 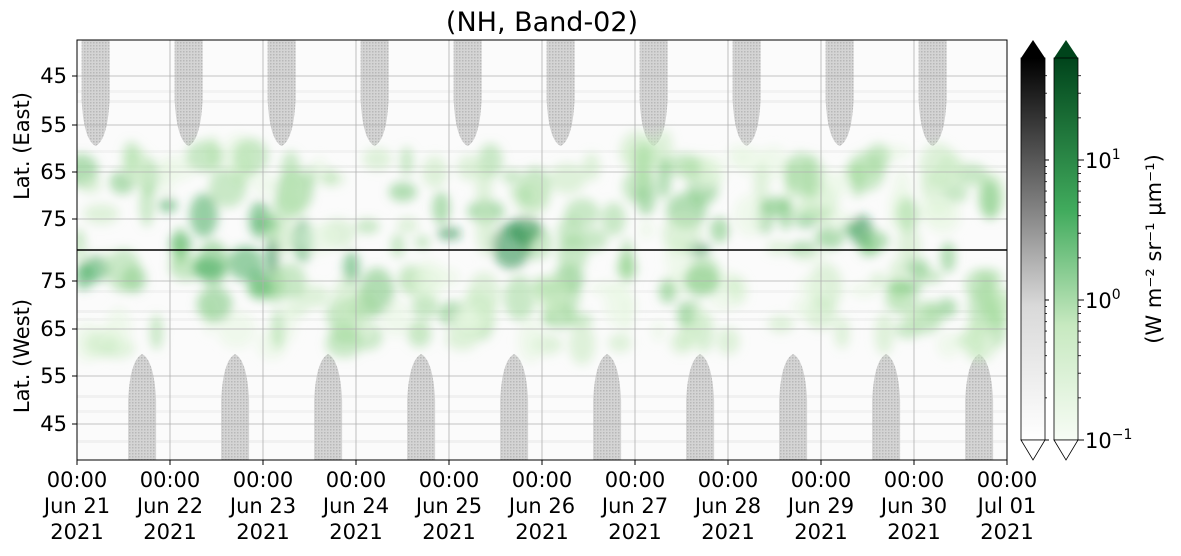 I want to click on x-tick-label: 00:00 Jun 27 2021, so click(x=634, y=506).